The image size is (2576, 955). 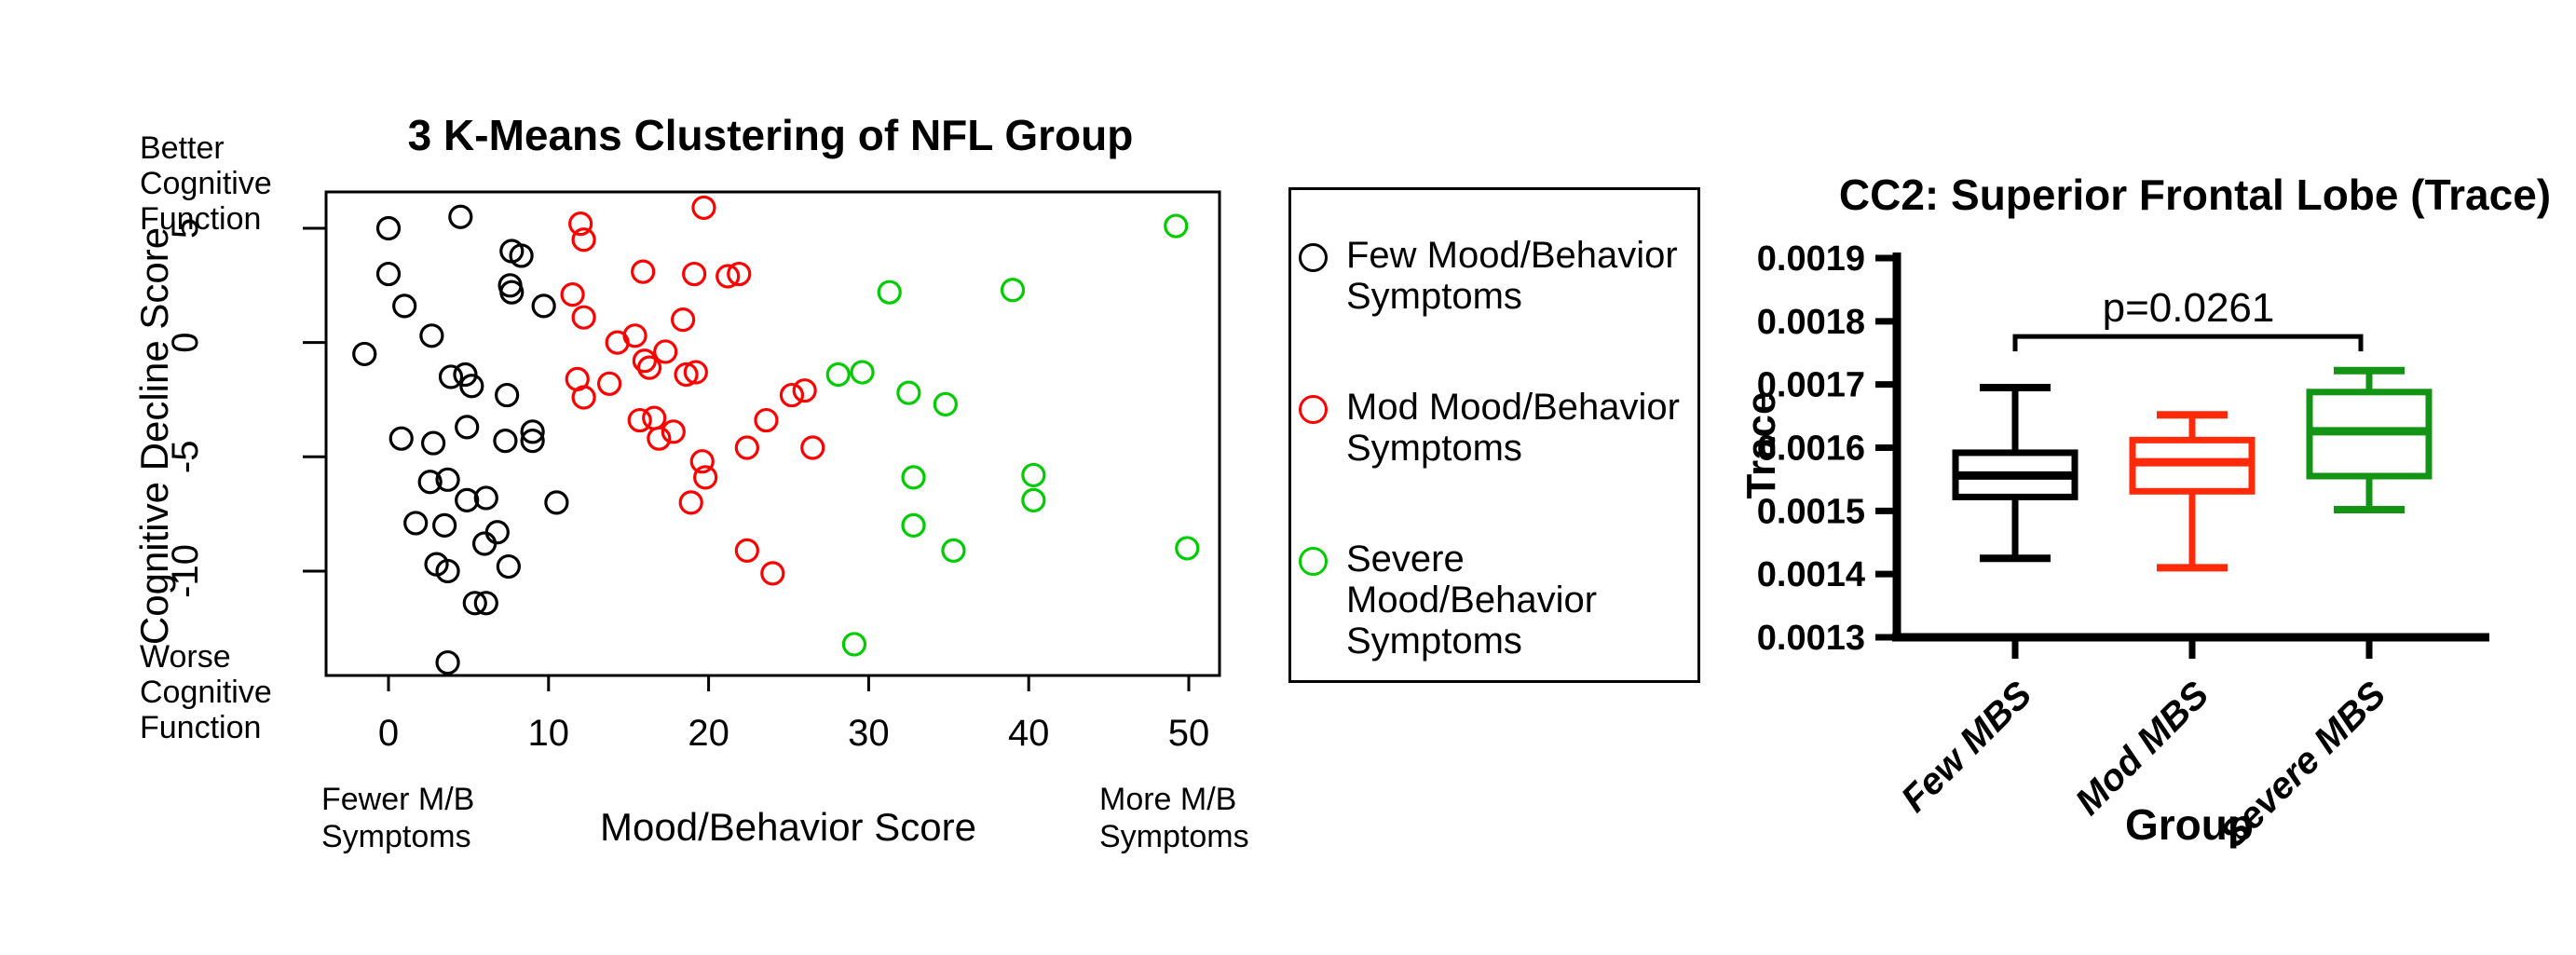 What do you see at coordinates (1967, 747) in the screenshot?
I see `boxplot-x-tick-label: Few MBS` at bounding box center [1967, 747].